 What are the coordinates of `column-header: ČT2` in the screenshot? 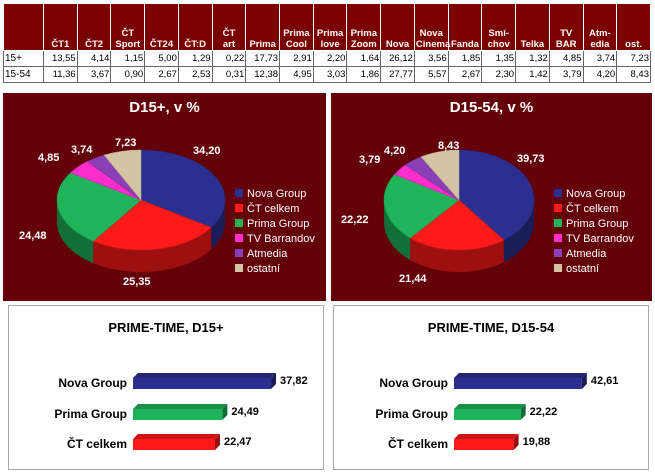 It's located at (94, 27).